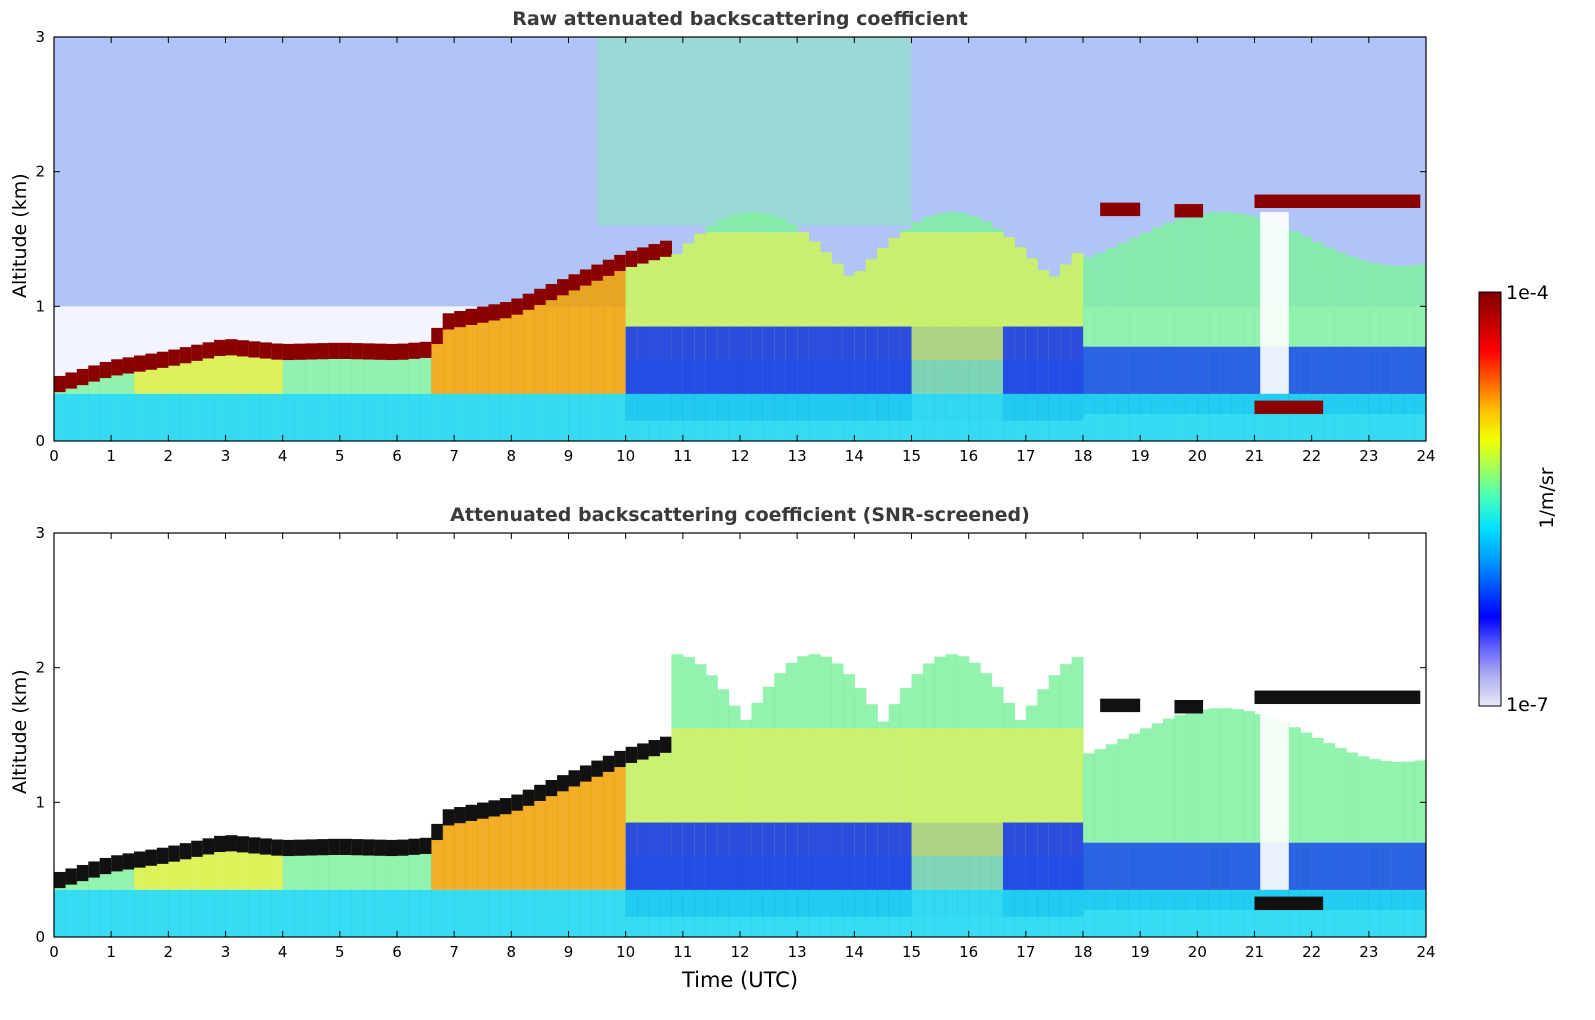  I want to click on panel2-xtick-label: 21, so click(1254, 952).